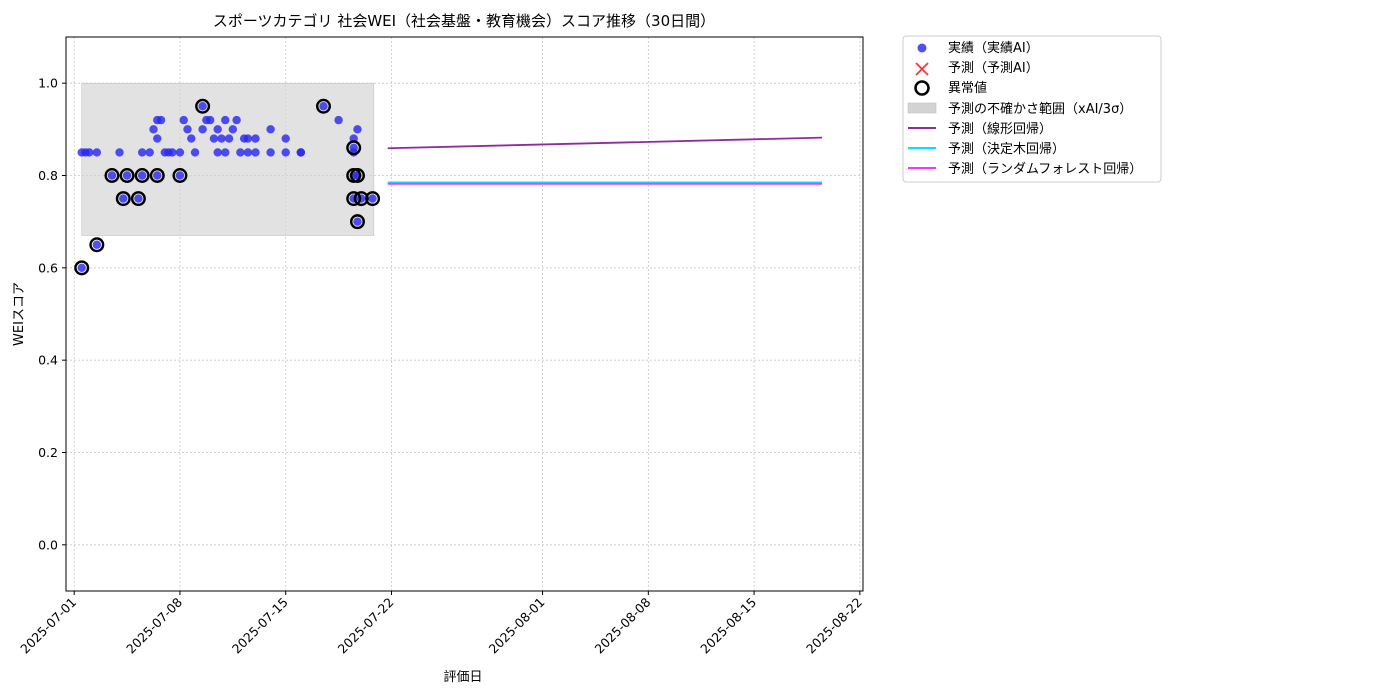 The height and width of the screenshot is (700, 1400). Describe the element at coordinates (1019, 109) in the screenshot. I see `legend-item-uncertainty: 予測の不確かさ範囲（xAI/3σ）` at that location.